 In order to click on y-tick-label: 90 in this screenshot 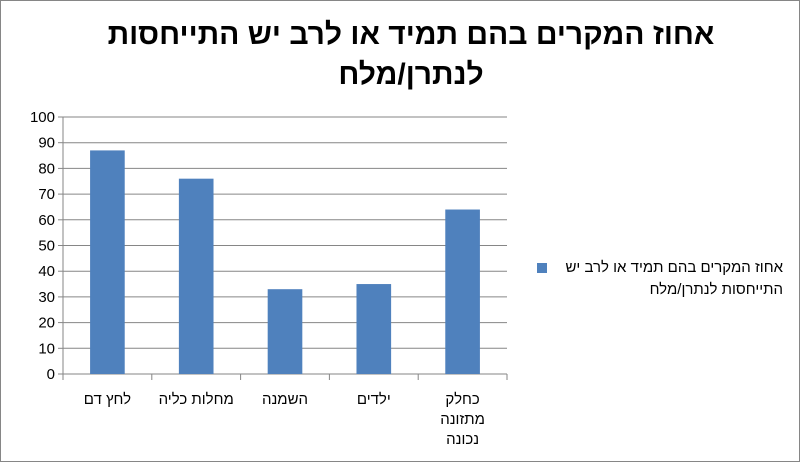, I will do `click(46, 143)`.